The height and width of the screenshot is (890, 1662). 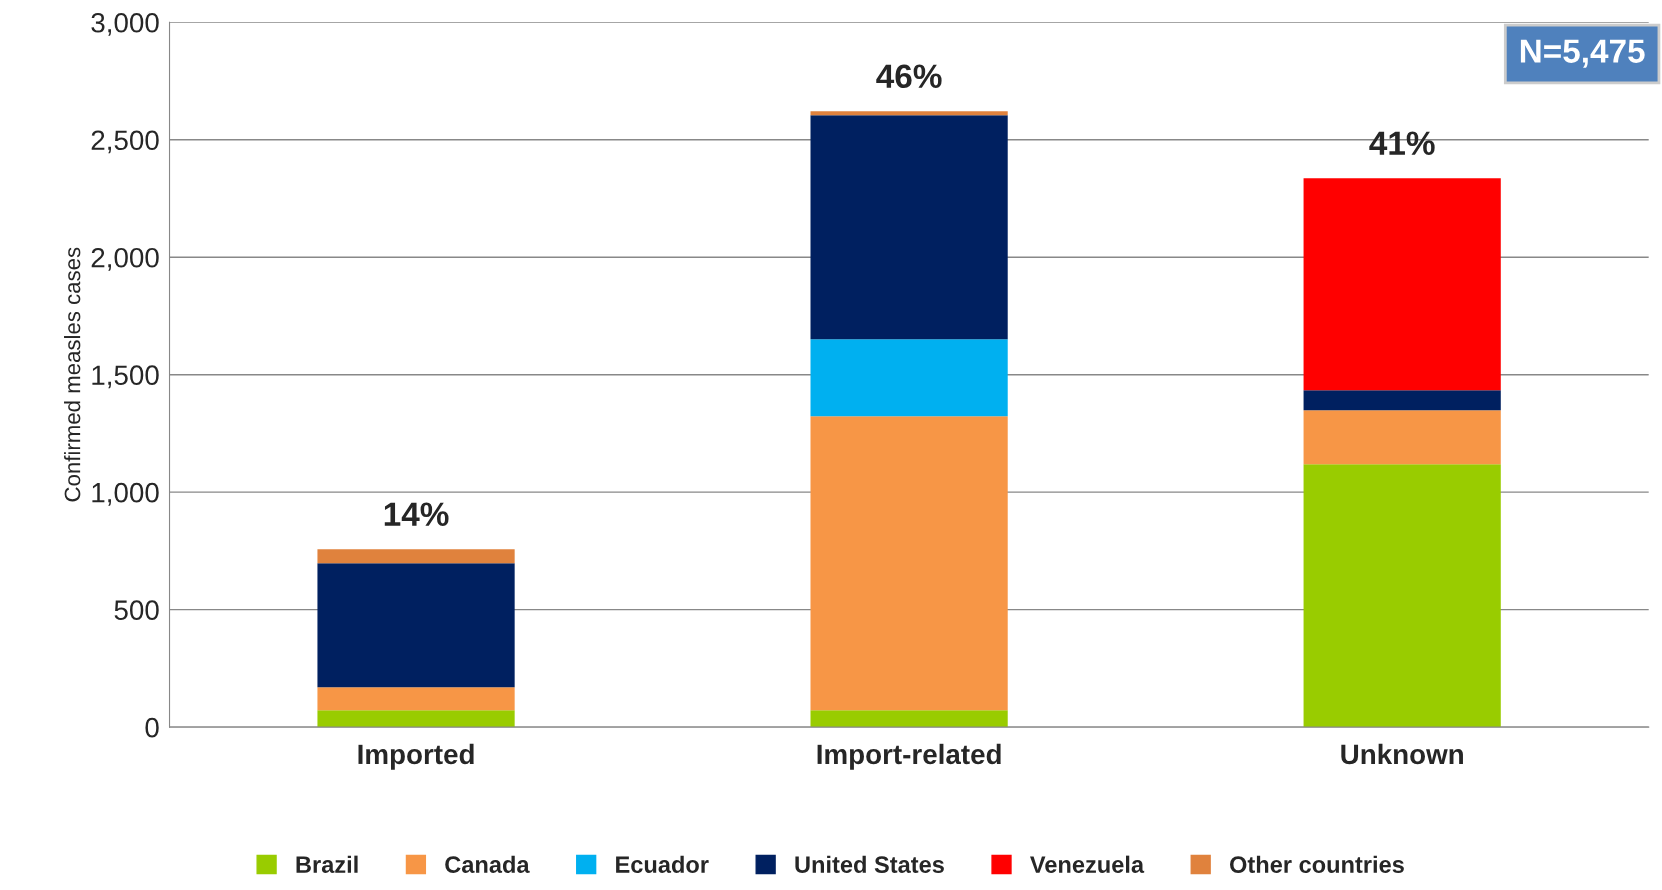 What do you see at coordinates (416, 514) in the screenshot?
I see `annotation: 14%` at bounding box center [416, 514].